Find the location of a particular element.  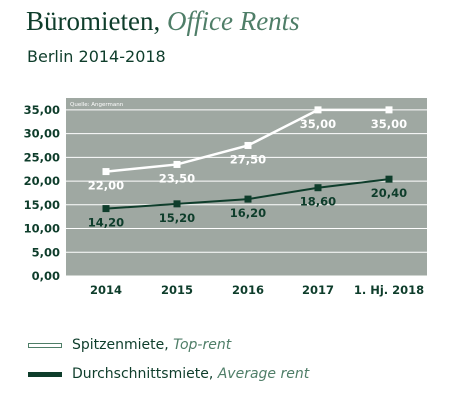

chart-title: Büromieten, Office Rents is located at coordinates (163, 21).